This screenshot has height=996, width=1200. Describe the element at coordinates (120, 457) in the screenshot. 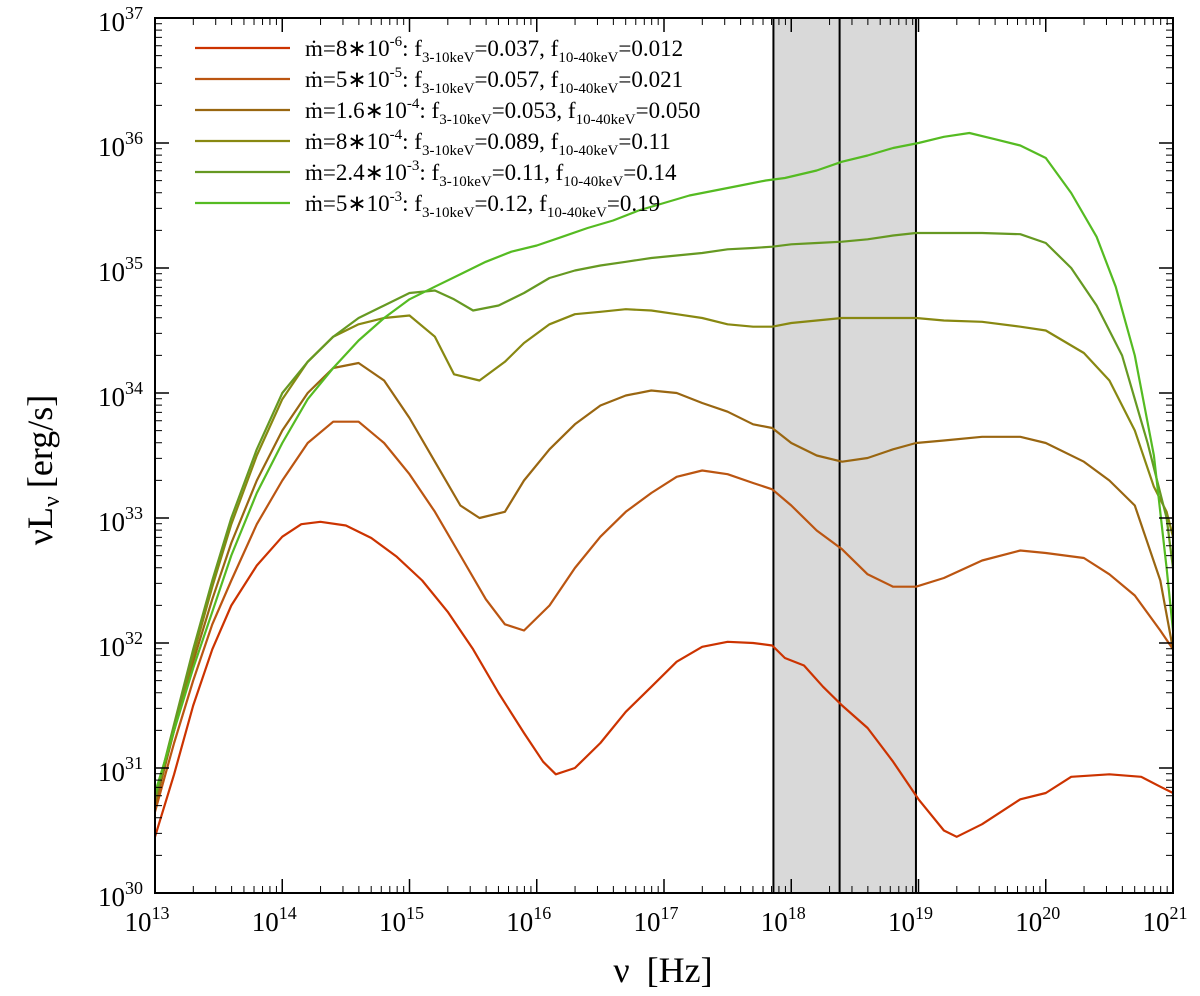

I see `y-tick-labels: 1030 1031 1032 1033 1034 1035 1036 1037` at that location.